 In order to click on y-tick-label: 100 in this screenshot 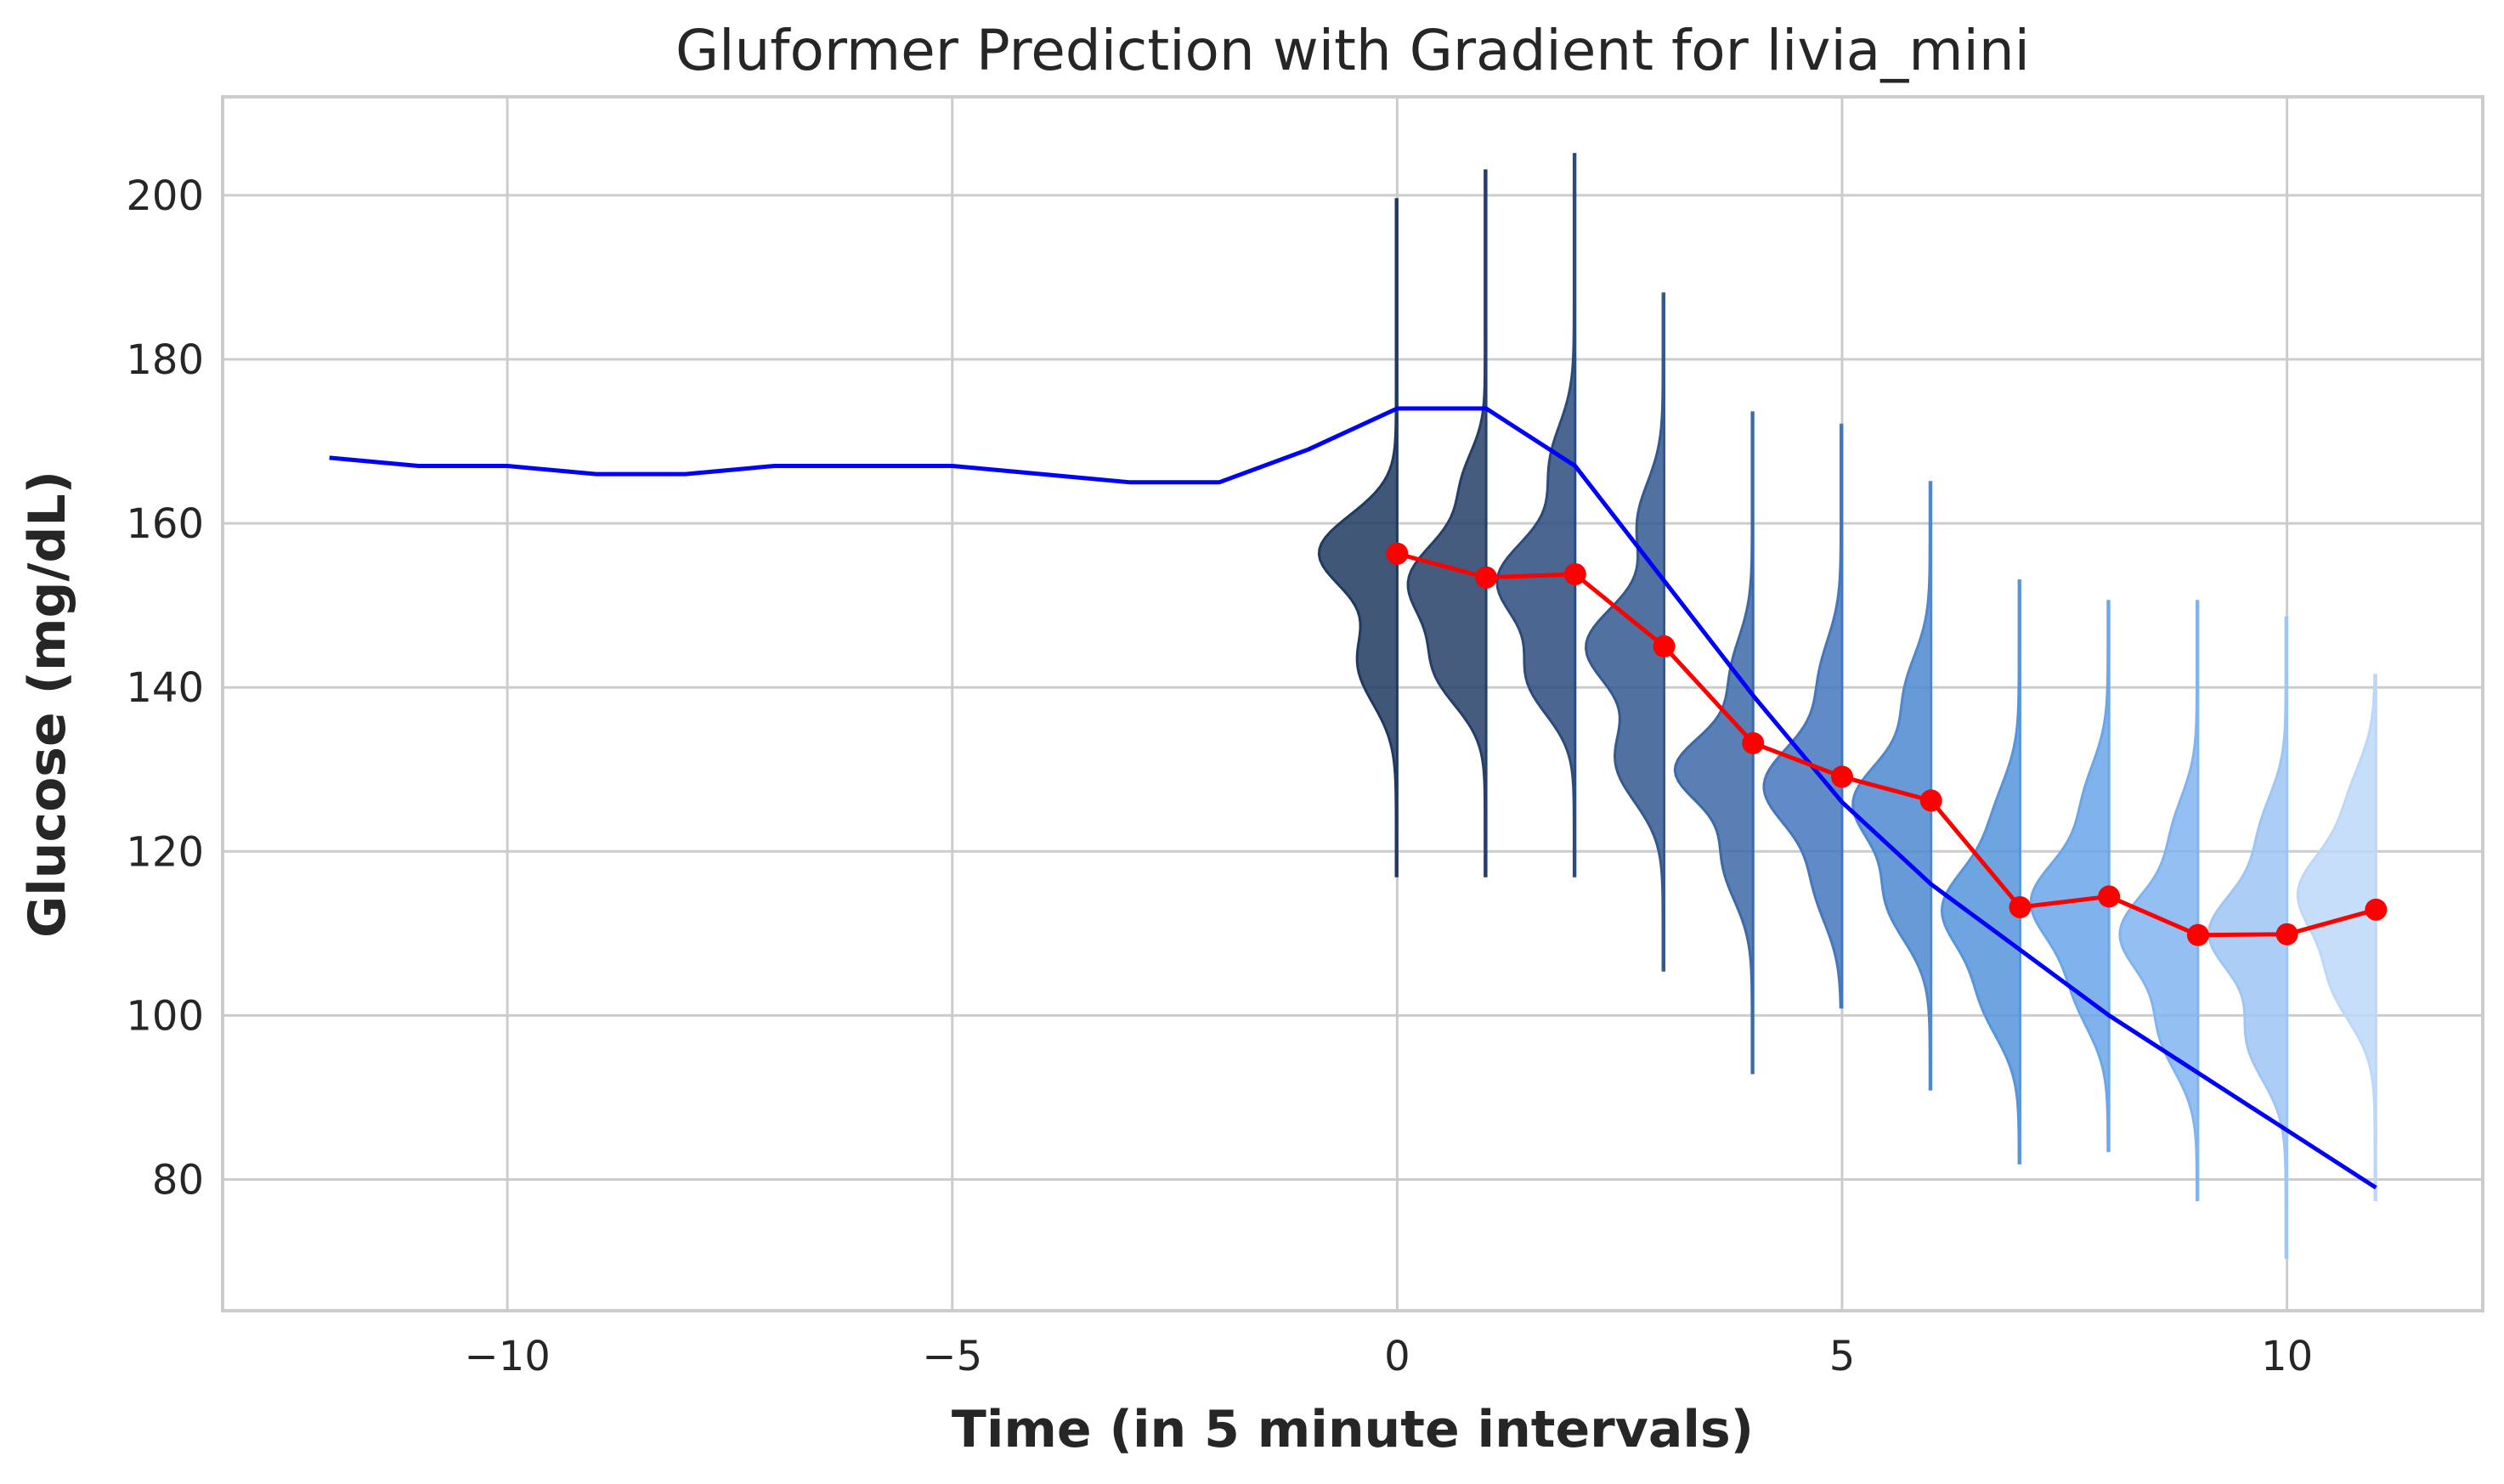, I will do `click(165, 1016)`.